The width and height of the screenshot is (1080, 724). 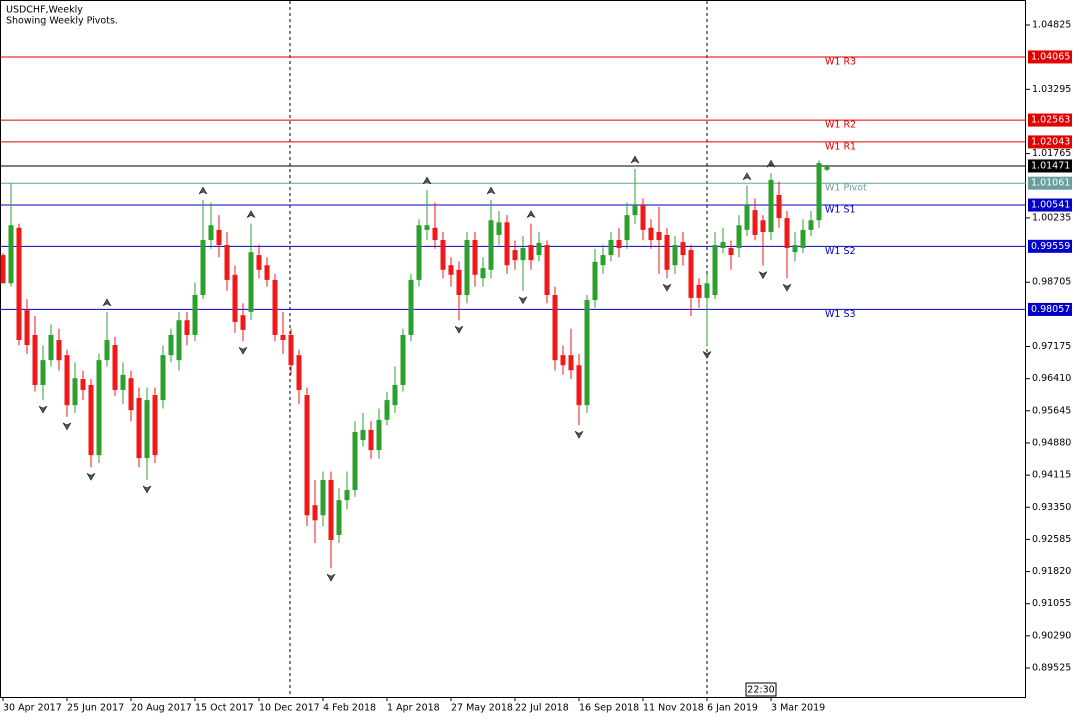 What do you see at coordinates (161, 708) in the screenshot?
I see `x-tick-label: 20 Aug 2017` at bounding box center [161, 708].